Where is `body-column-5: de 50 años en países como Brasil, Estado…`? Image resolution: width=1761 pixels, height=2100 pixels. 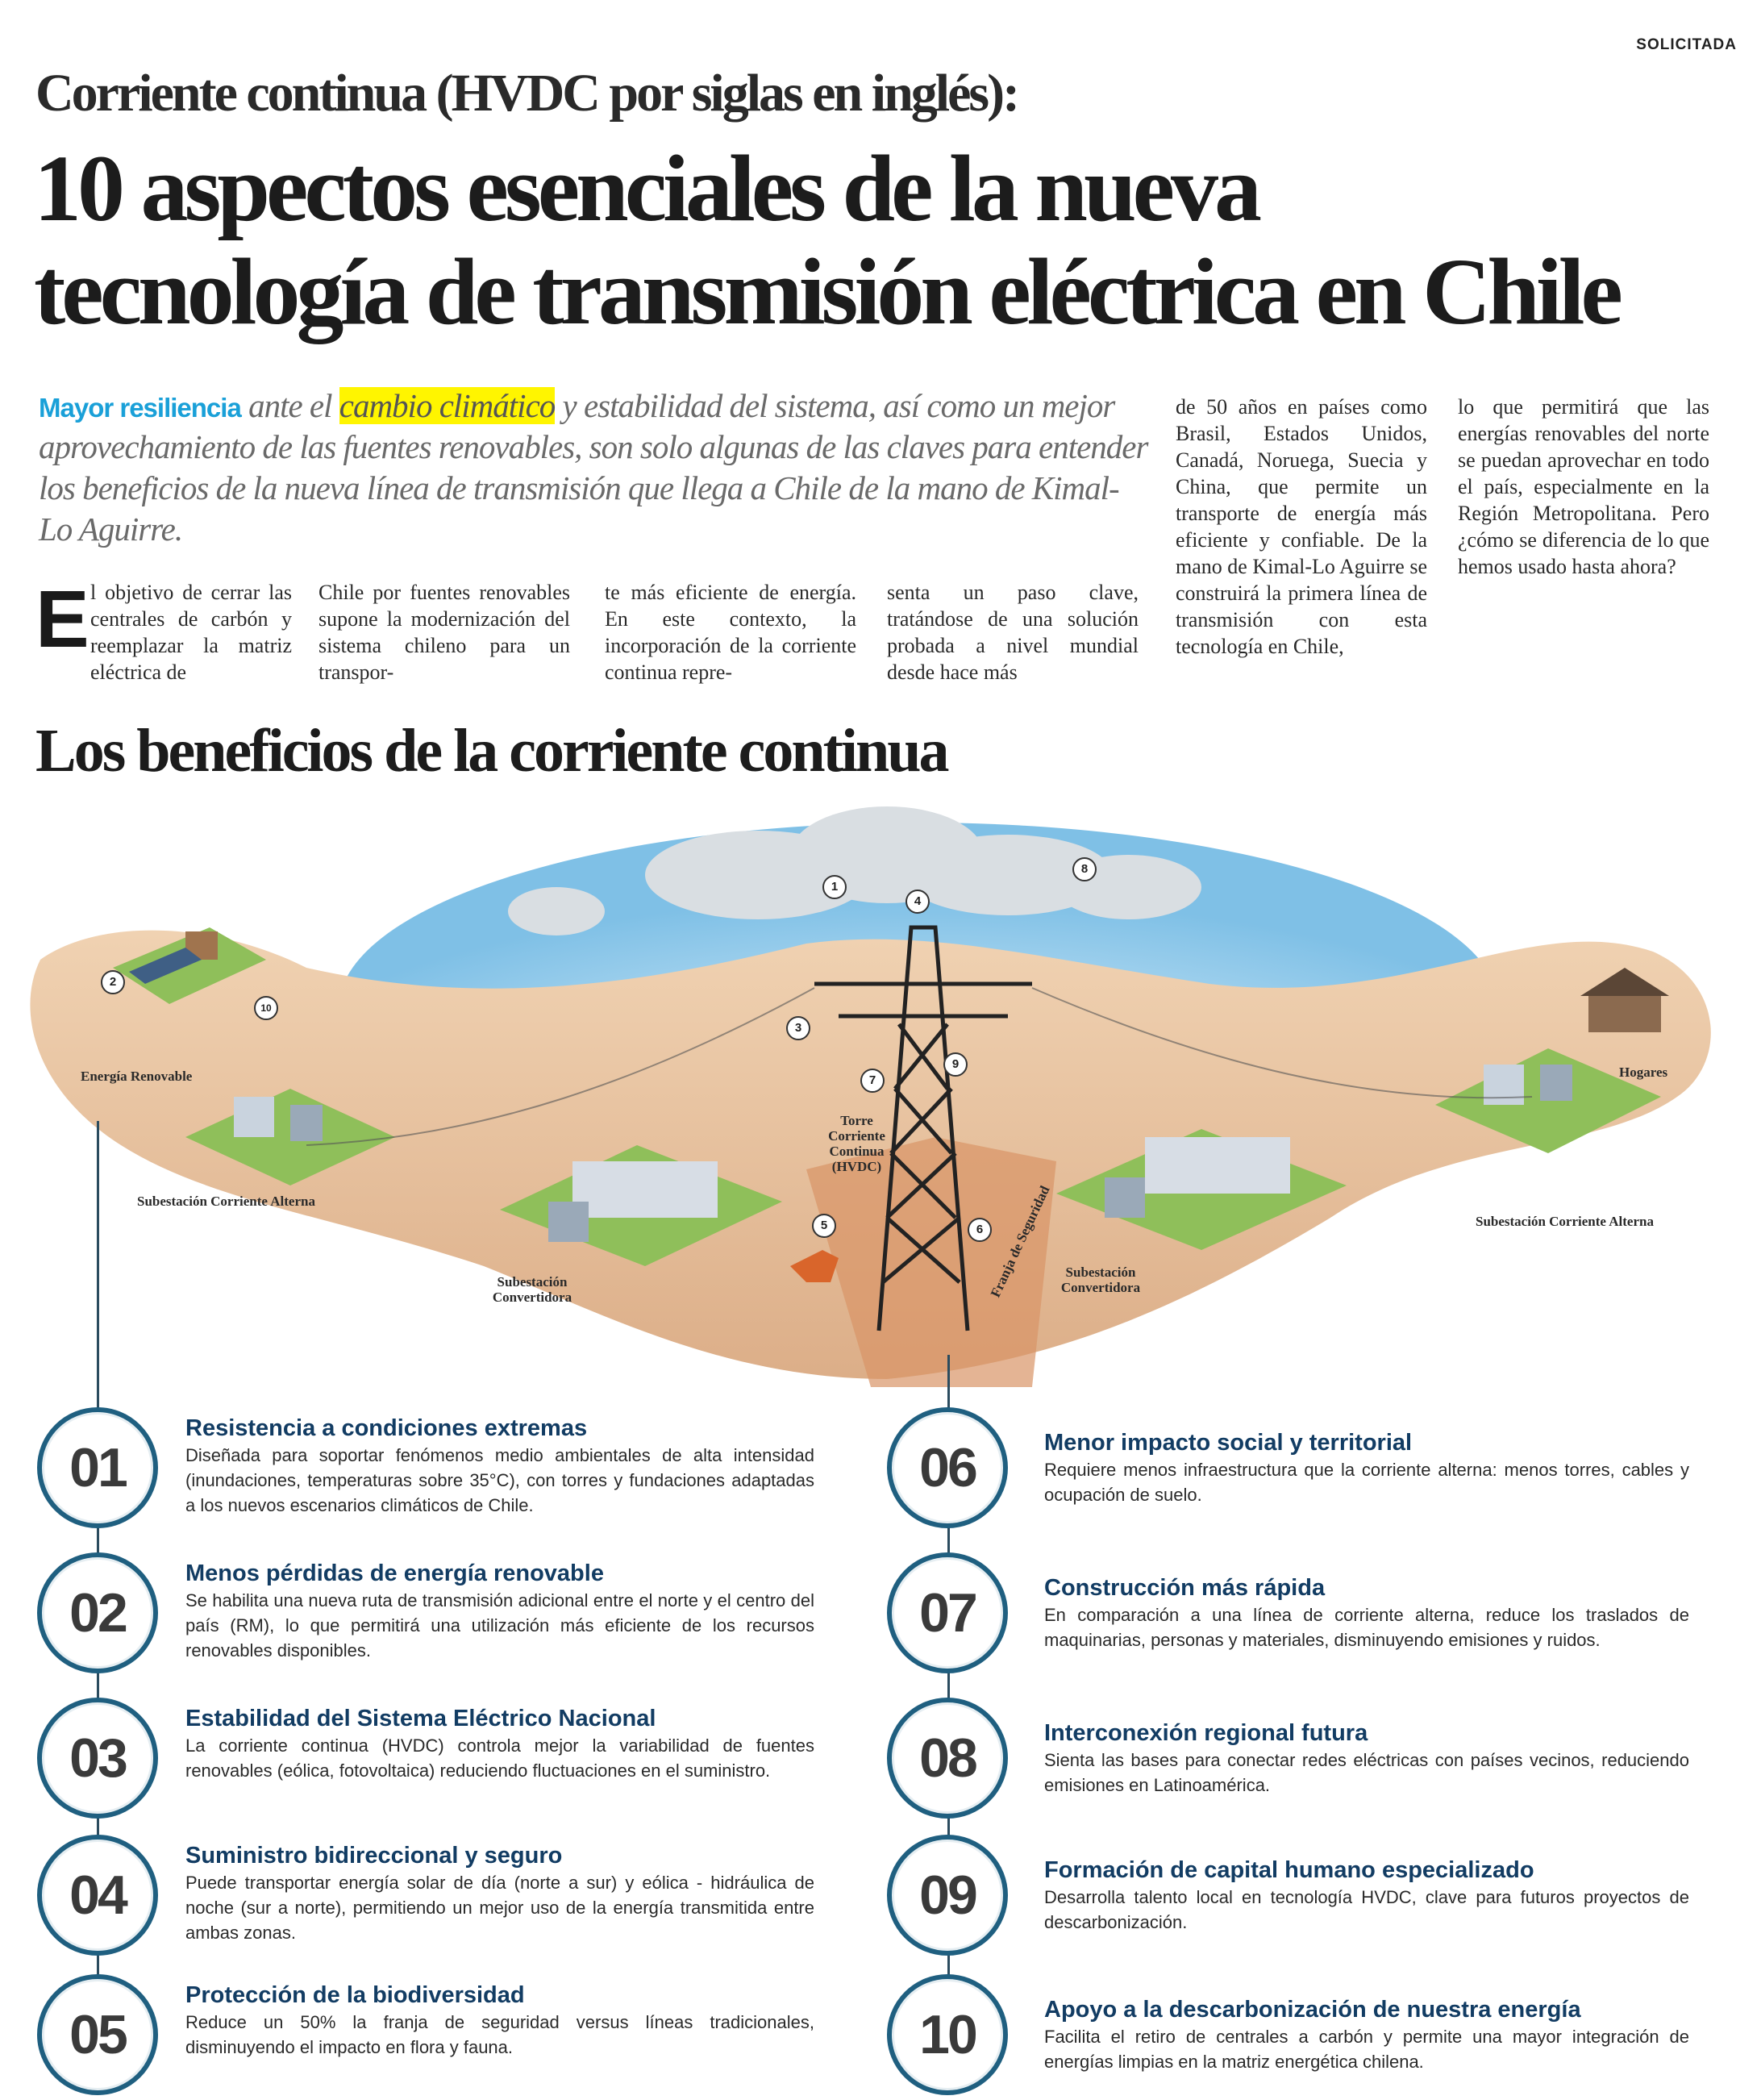 body-column-5: de 50 años en países como Brasil, Estado… is located at coordinates (1302, 526).